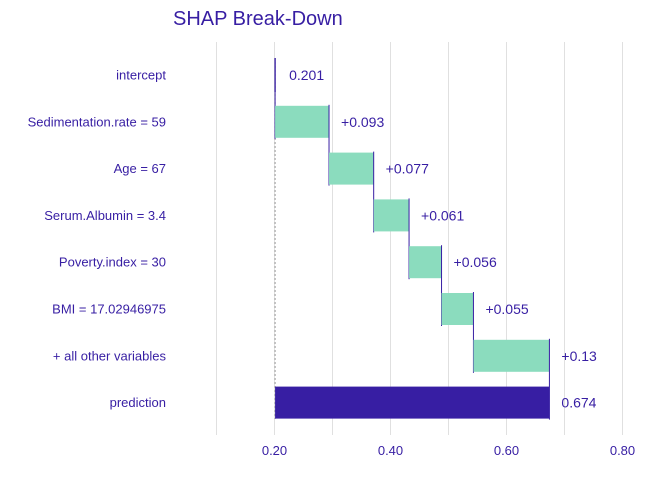  What do you see at coordinates (112, 262) in the screenshot?
I see `category-label: Poverty.index = 30` at bounding box center [112, 262].